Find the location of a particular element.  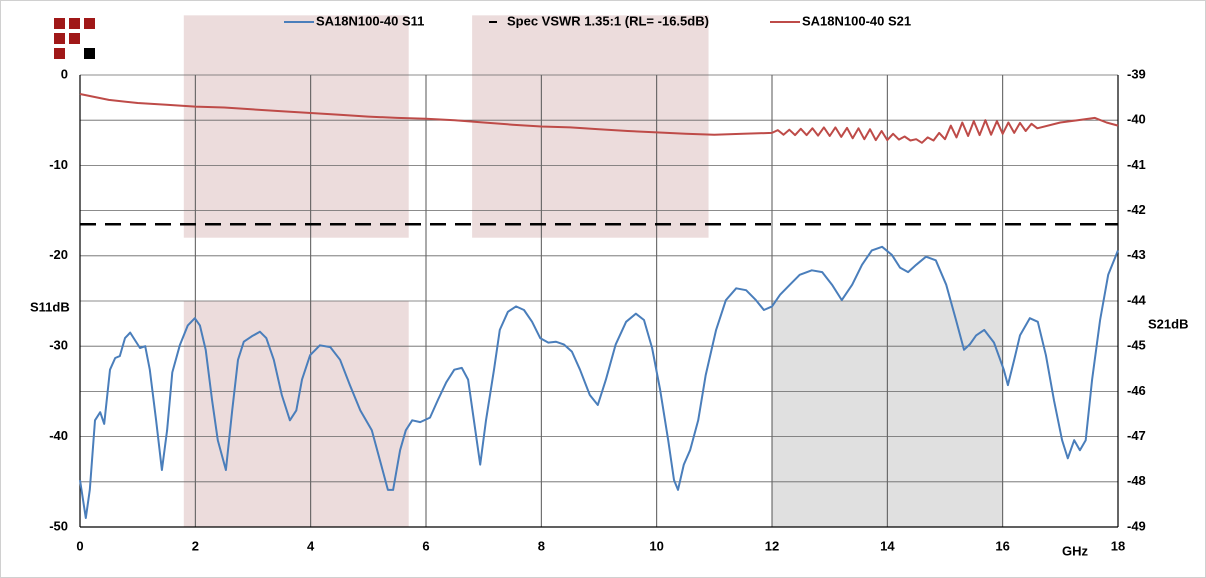

y-tick-label: 0 is located at coordinates (64, 73).